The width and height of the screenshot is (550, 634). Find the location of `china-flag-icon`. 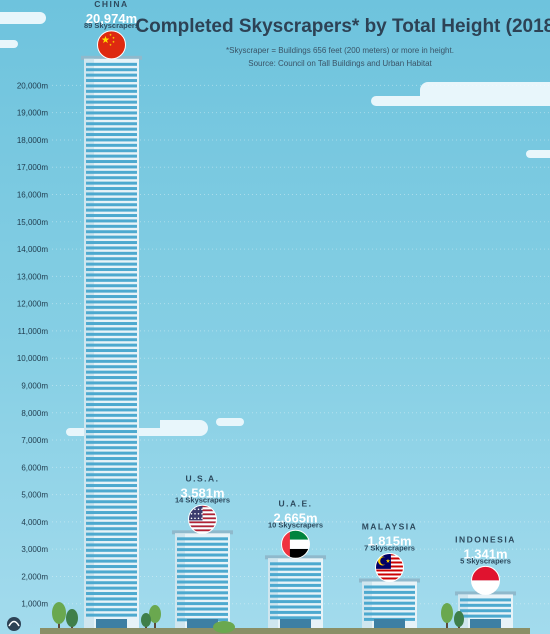

china-flag-icon is located at coordinates (111, 44).